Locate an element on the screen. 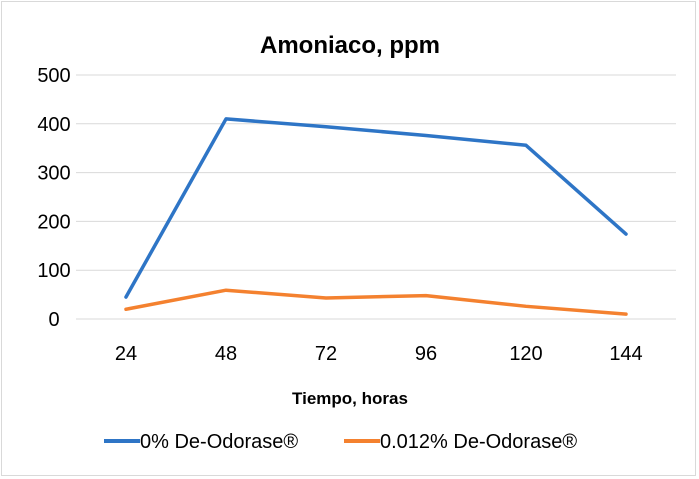 This screenshot has width=699, height=479. x-tick-label: 120 is located at coordinates (525, 354).